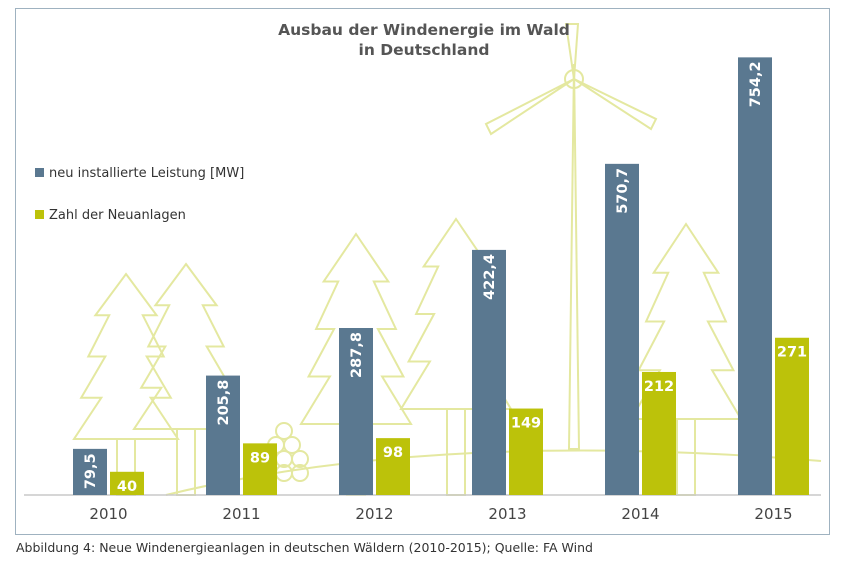  What do you see at coordinates (186, 462) in the screenshot?
I see `tree-2-trunk` at bounding box center [186, 462].